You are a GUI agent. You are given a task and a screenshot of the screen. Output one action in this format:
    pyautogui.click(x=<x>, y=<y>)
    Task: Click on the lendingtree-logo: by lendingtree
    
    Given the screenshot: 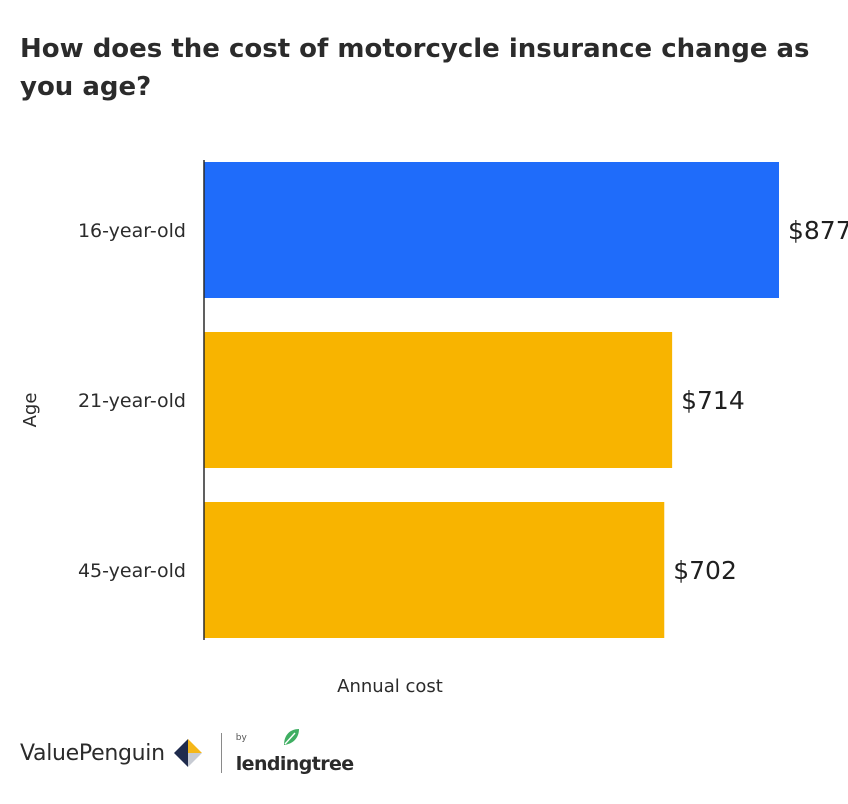 What is the action you would take?
    pyautogui.click(x=294, y=752)
    